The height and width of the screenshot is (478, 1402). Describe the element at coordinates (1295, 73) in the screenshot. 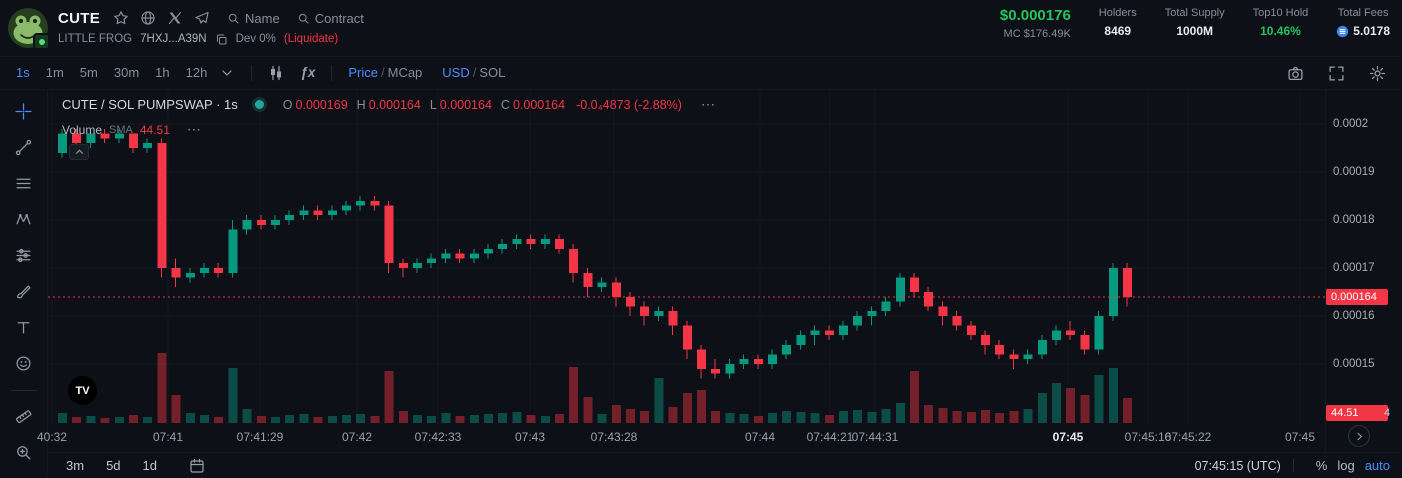

I see `screenshot-icon` at that location.